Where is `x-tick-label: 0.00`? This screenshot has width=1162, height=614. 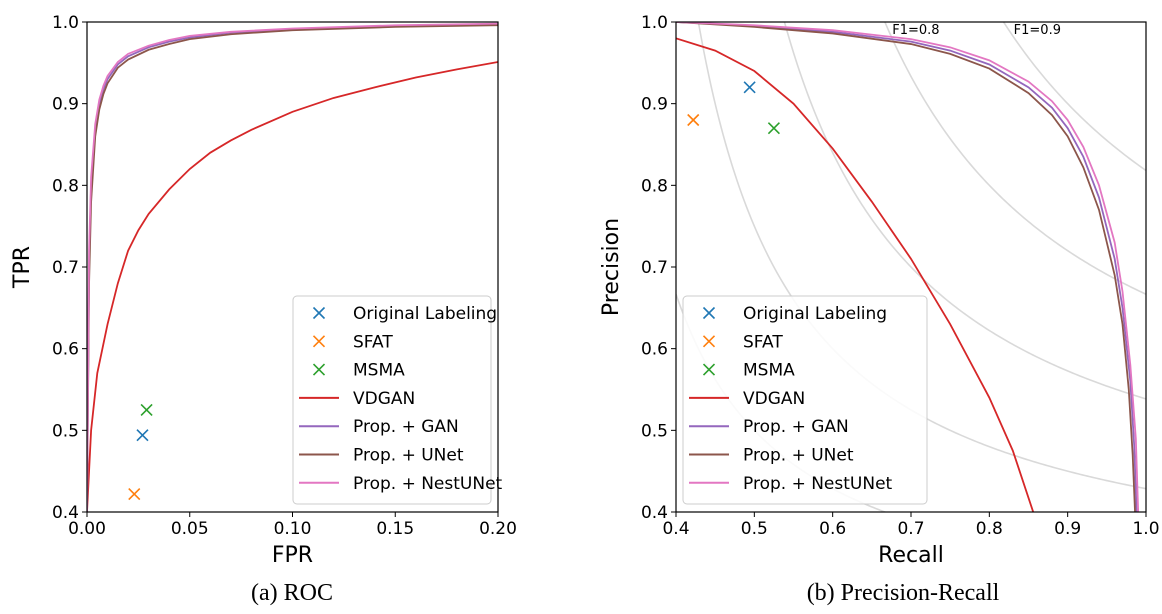 x-tick-label: 0.00 is located at coordinates (87, 529).